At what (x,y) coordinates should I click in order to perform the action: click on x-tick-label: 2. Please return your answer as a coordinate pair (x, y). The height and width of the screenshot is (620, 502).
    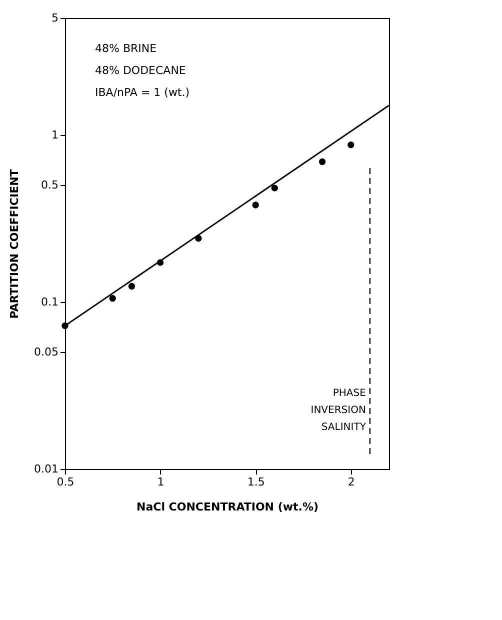
    Looking at the image, I should click on (351, 482).